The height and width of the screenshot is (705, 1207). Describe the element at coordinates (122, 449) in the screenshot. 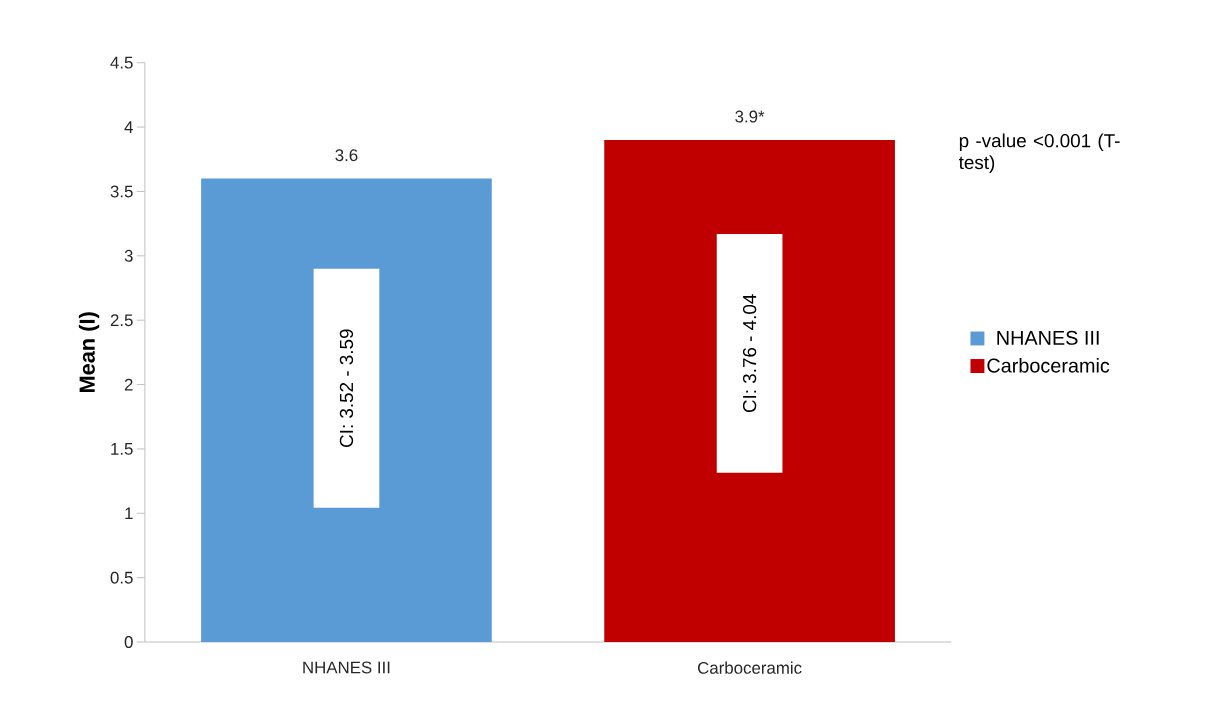

I see `y-tick-label: 1.5` at that location.